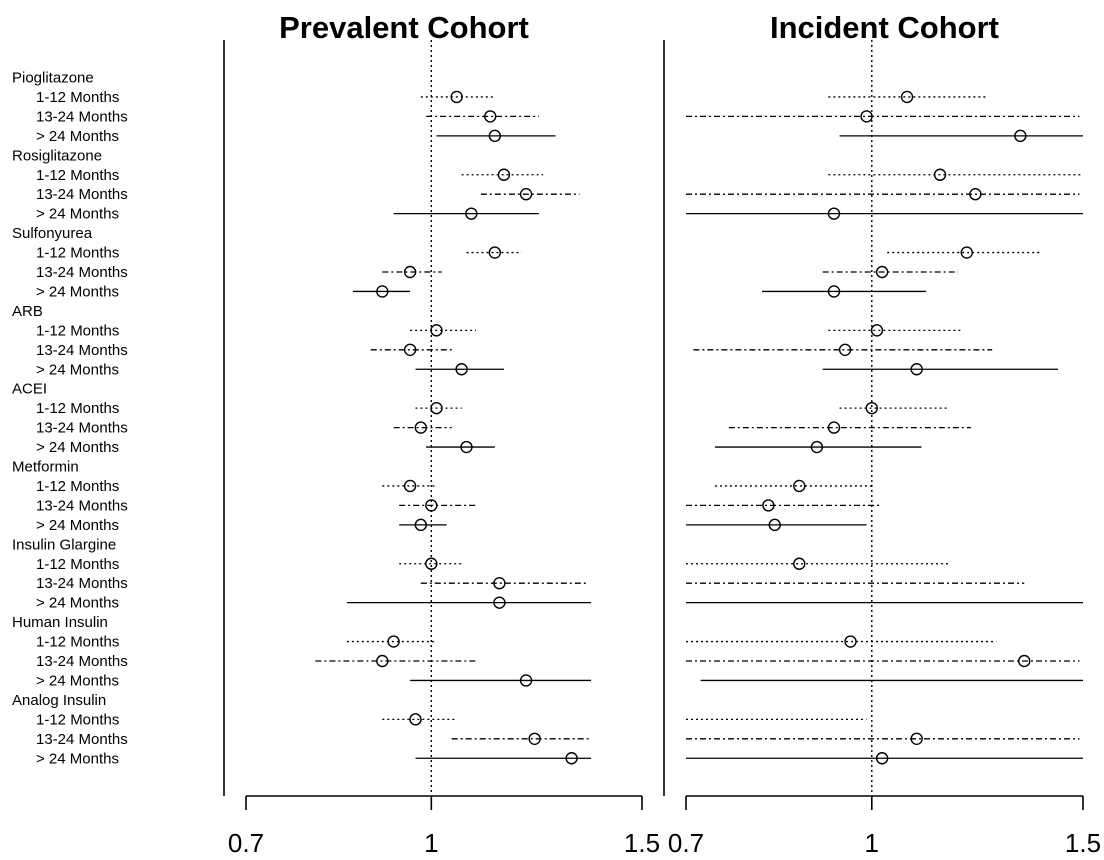 This screenshot has height=860, width=1104. Describe the element at coordinates (884, 27) in the screenshot. I see `panel-title: Incident Cohort` at that location.